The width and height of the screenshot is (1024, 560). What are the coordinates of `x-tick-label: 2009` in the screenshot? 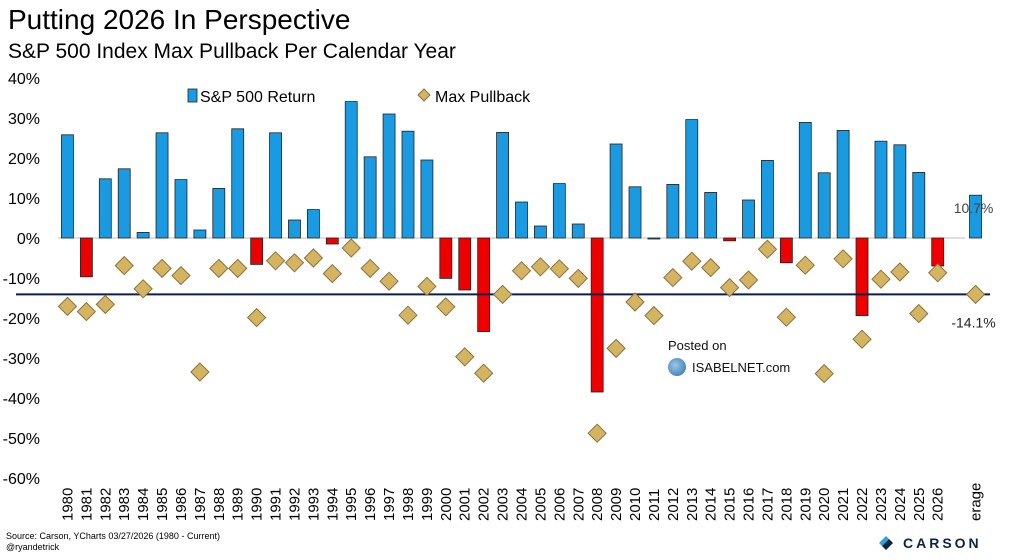 It's located at (616, 504).